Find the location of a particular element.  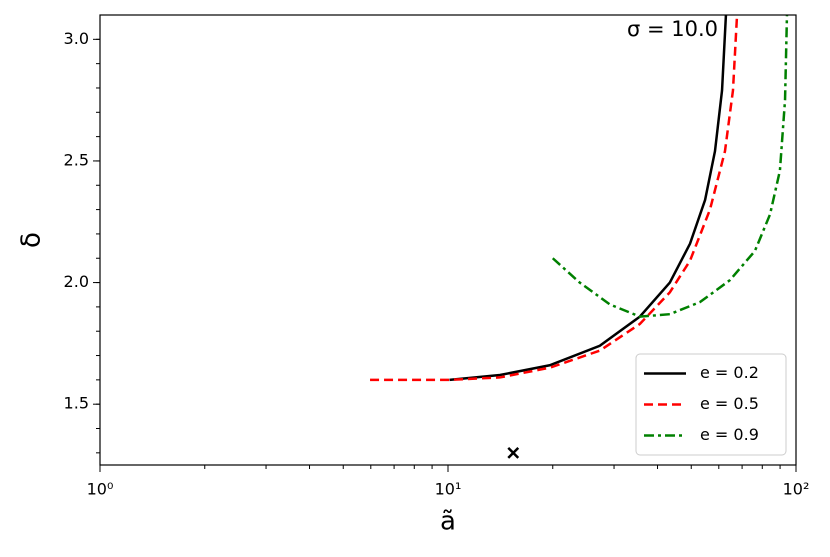

annotation: σ = 10.0 is located at coordinates (672, 29).